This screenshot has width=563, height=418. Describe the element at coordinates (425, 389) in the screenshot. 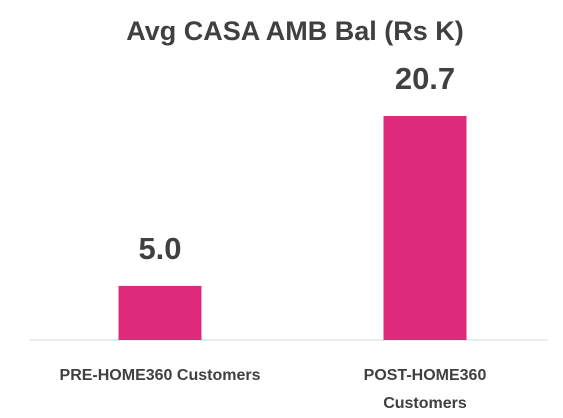

I see `x-tick-label: POST-HOME360 Customers` at that location.